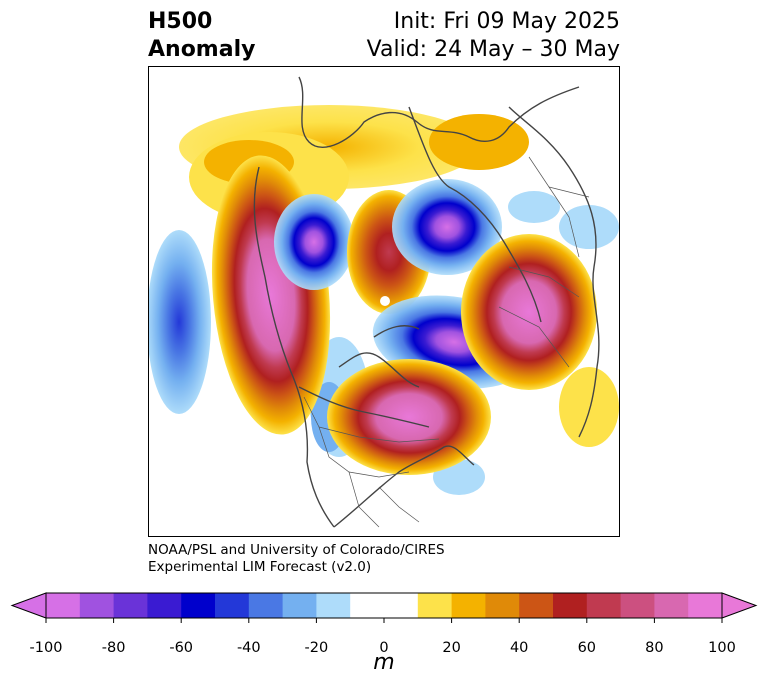 The width and height of the screenshot is (768, 686). Describe the element at coordinates (384, 648) in the screenshot. I see `colorbar-tick-label: 0` at that location.